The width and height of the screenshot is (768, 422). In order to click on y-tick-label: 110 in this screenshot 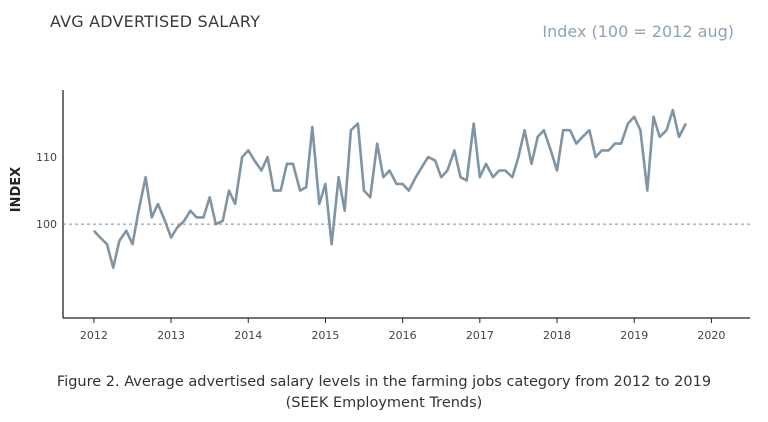, I will do `click(46, 157)`.